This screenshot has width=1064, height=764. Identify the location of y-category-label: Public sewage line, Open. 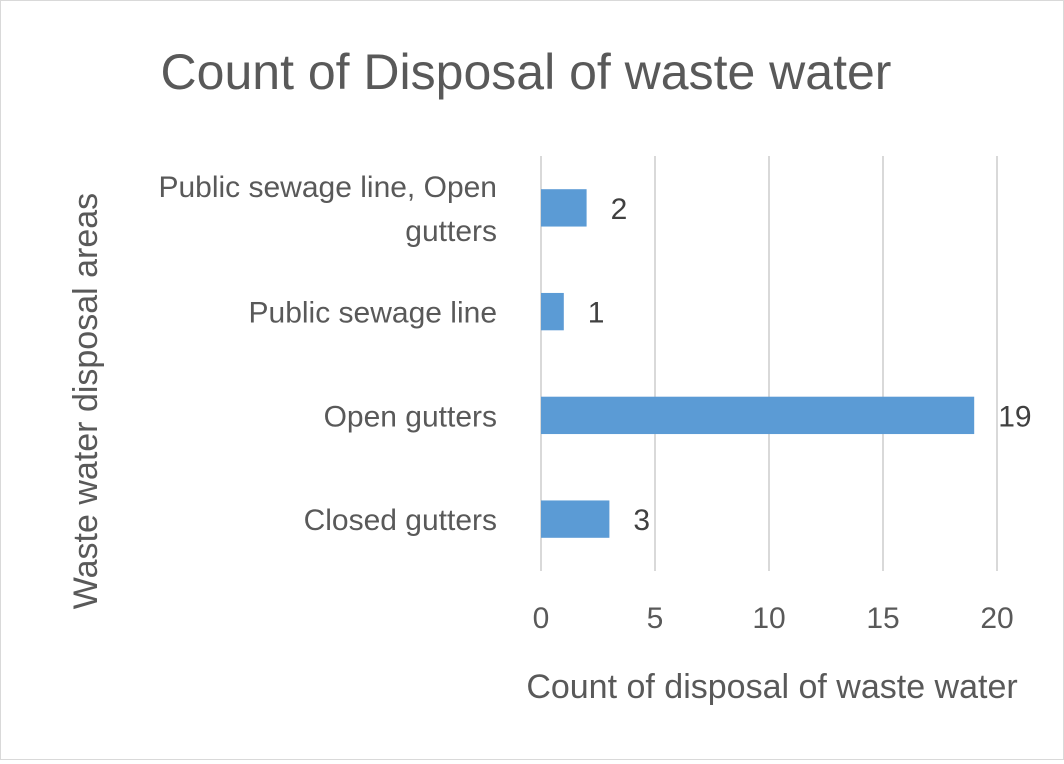
(327, 187).